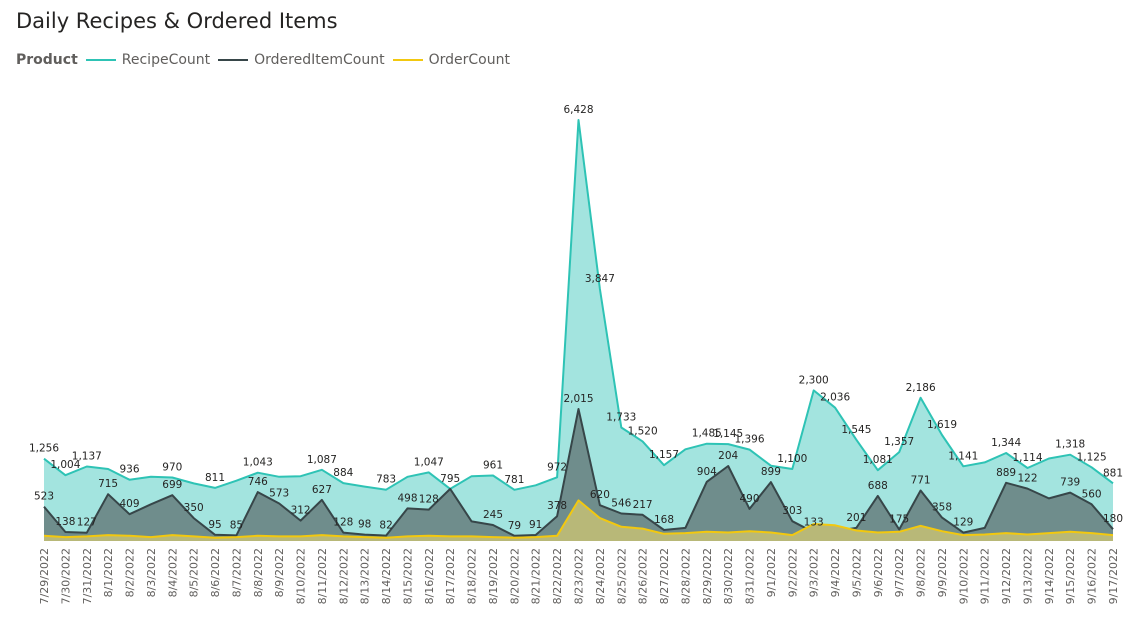 The height and width of the screenshot is (620, 1132). Describe the element at coordinates (87, 457) in the screenshot. I see `data-label-recipecount: 1,137` at that location.